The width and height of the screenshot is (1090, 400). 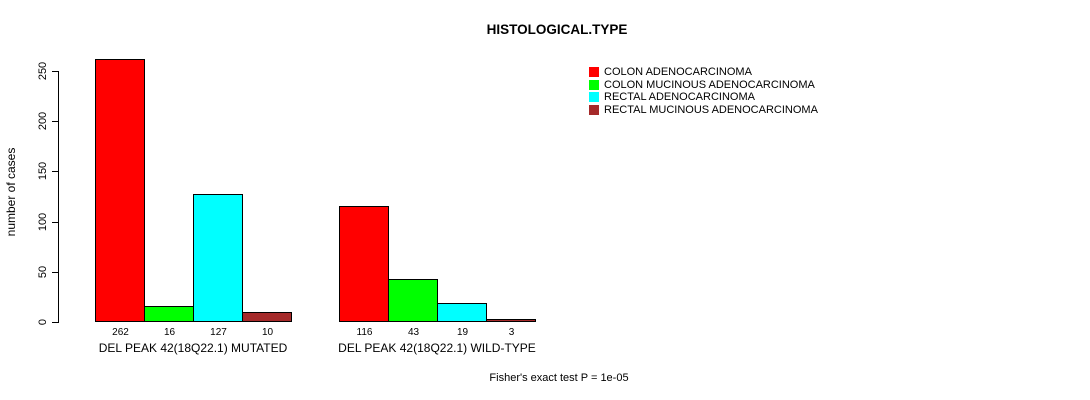 What do you see at coordinates (43, 71) in the screenshot?
I see `y-tick-label: 250` at bounding box center [43, 71].